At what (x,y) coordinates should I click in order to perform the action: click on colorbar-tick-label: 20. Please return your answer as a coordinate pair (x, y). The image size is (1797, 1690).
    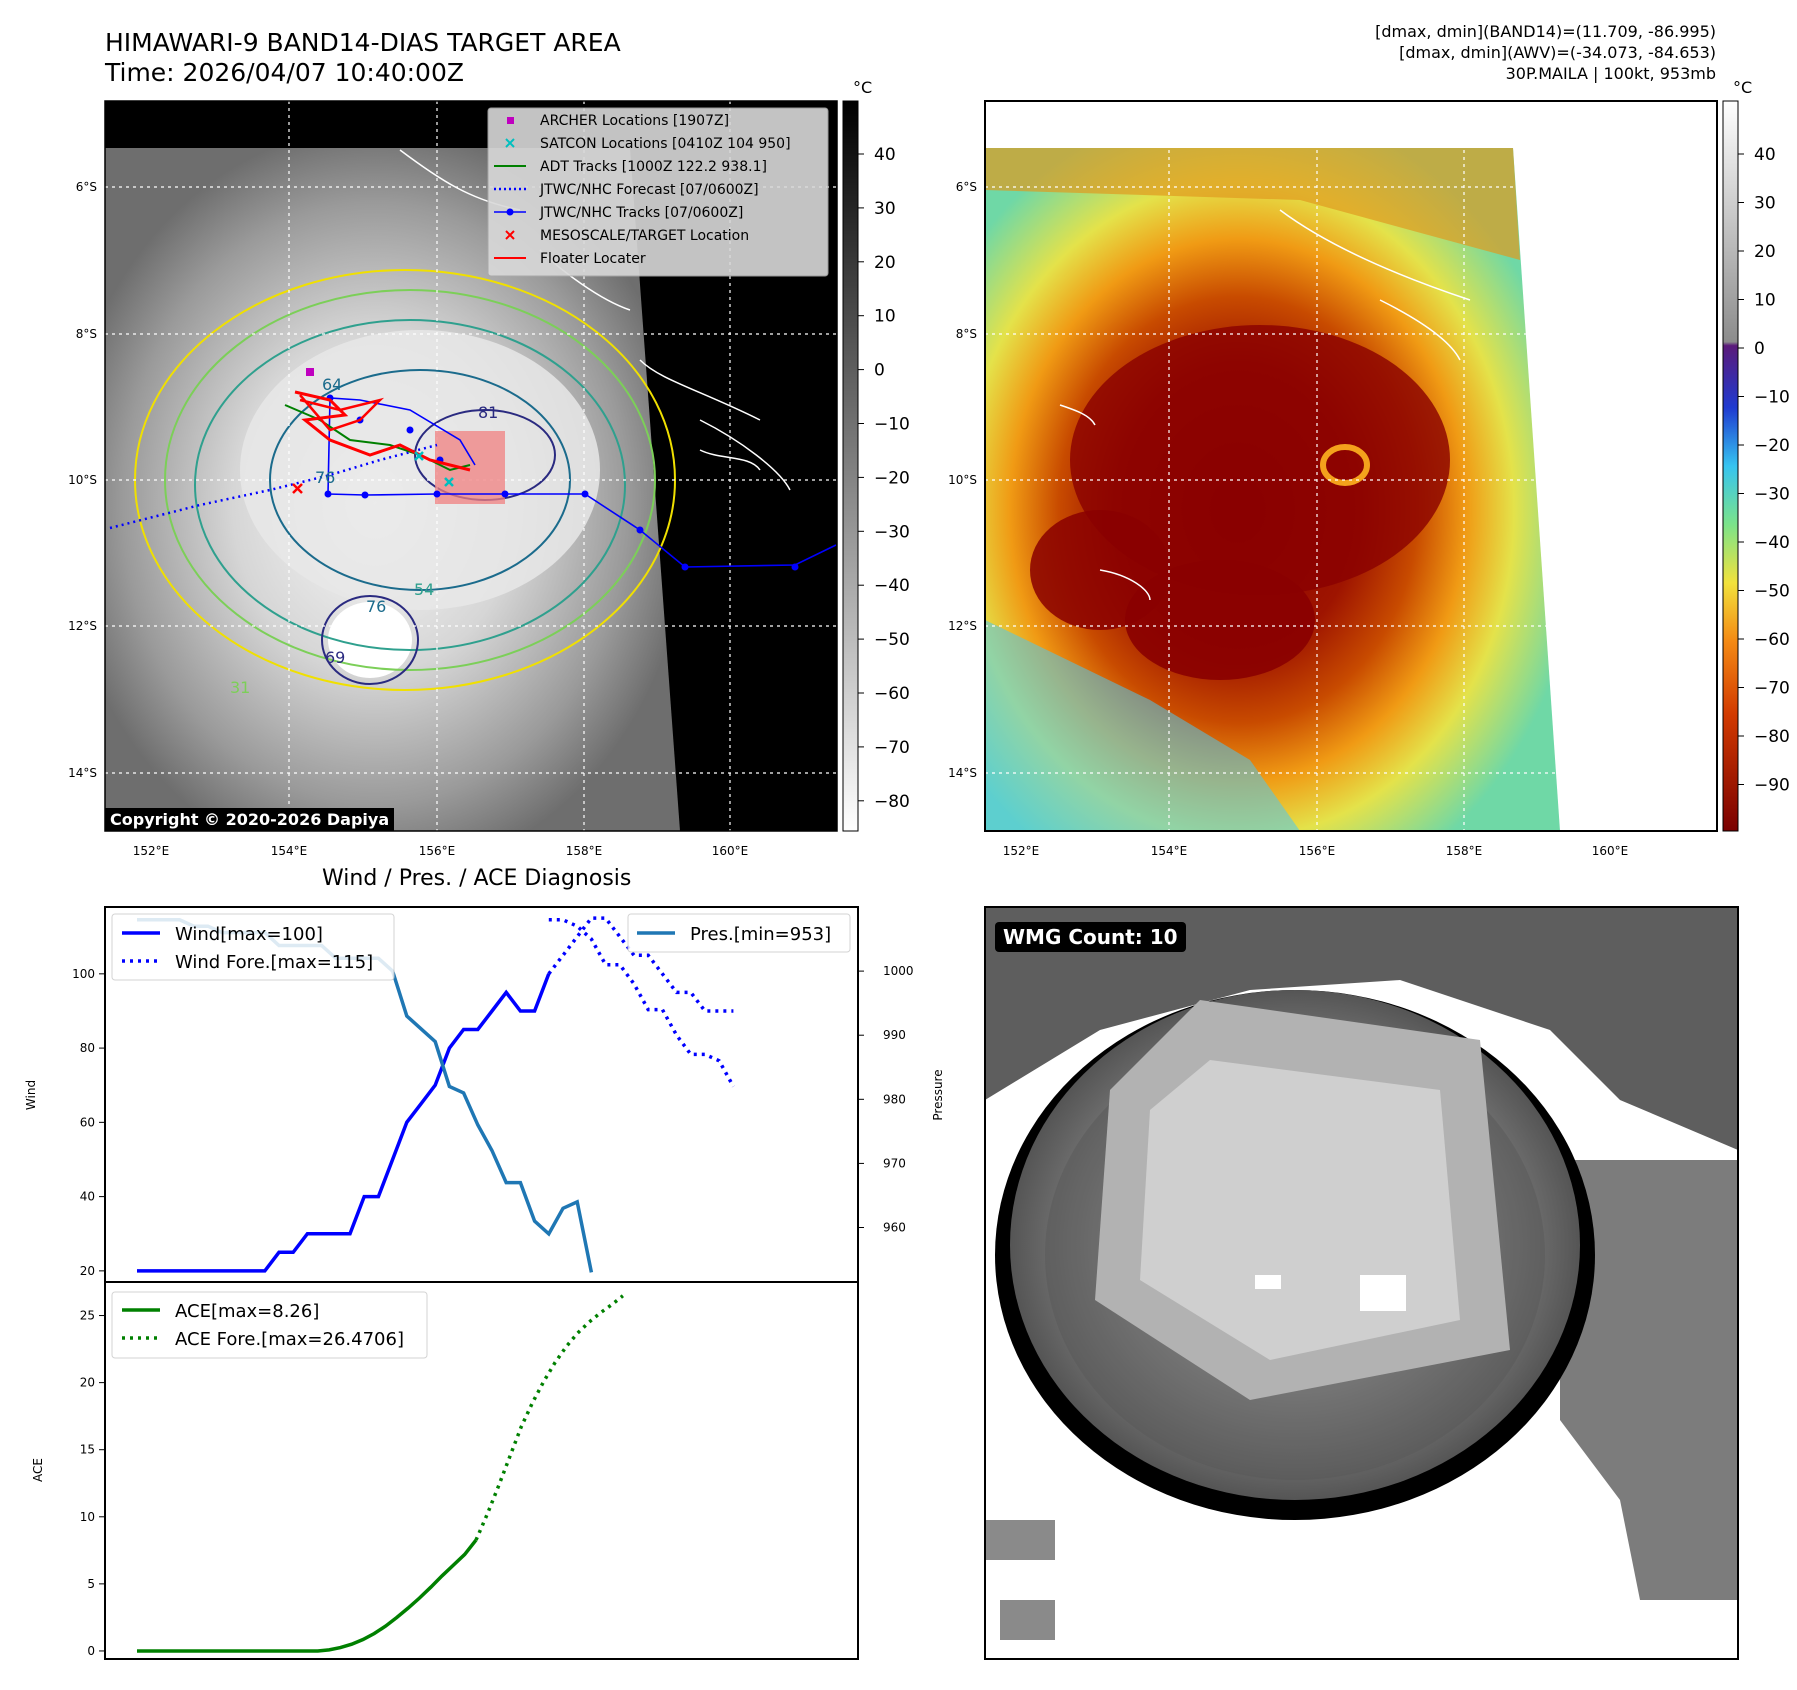
    Looking at the image, I should click on (885, 263).